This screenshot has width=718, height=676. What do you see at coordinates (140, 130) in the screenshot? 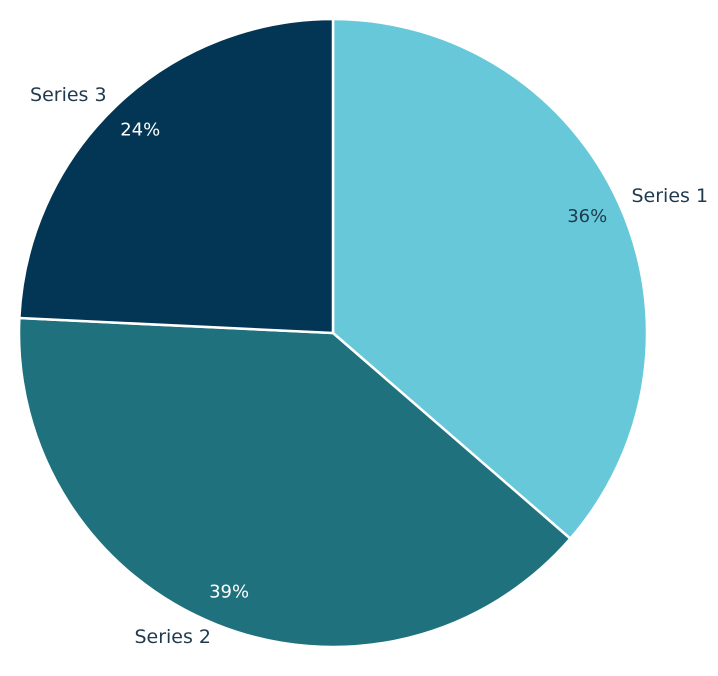
I see `percent-label-series-3: 24%` at bounding box center [140, 130].